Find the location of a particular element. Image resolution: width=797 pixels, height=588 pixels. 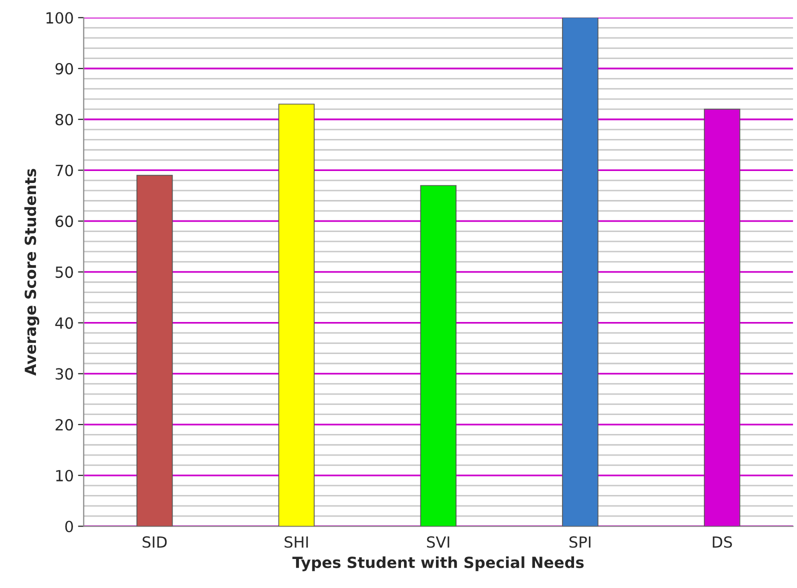

y-tick-label: 70 is located at coordinates (64, 170).